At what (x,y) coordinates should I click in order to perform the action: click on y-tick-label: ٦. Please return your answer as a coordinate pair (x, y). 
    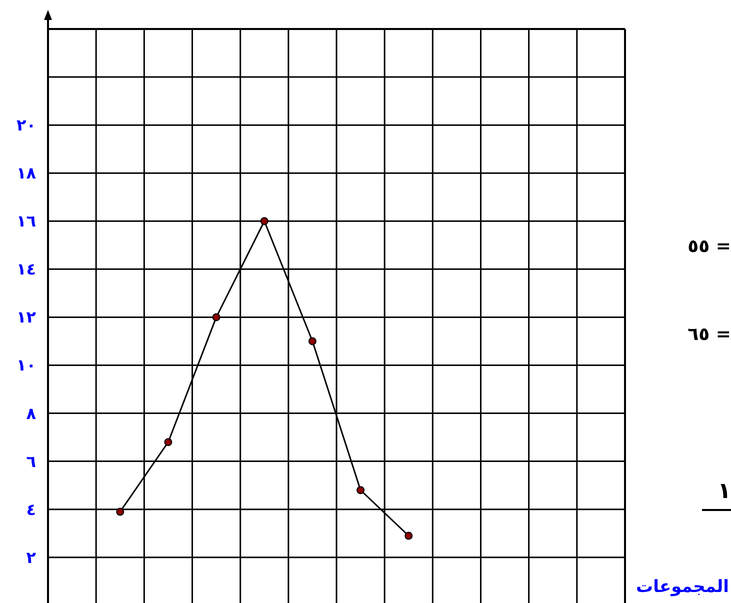
    Looking at the image, I should click on (31, 461).